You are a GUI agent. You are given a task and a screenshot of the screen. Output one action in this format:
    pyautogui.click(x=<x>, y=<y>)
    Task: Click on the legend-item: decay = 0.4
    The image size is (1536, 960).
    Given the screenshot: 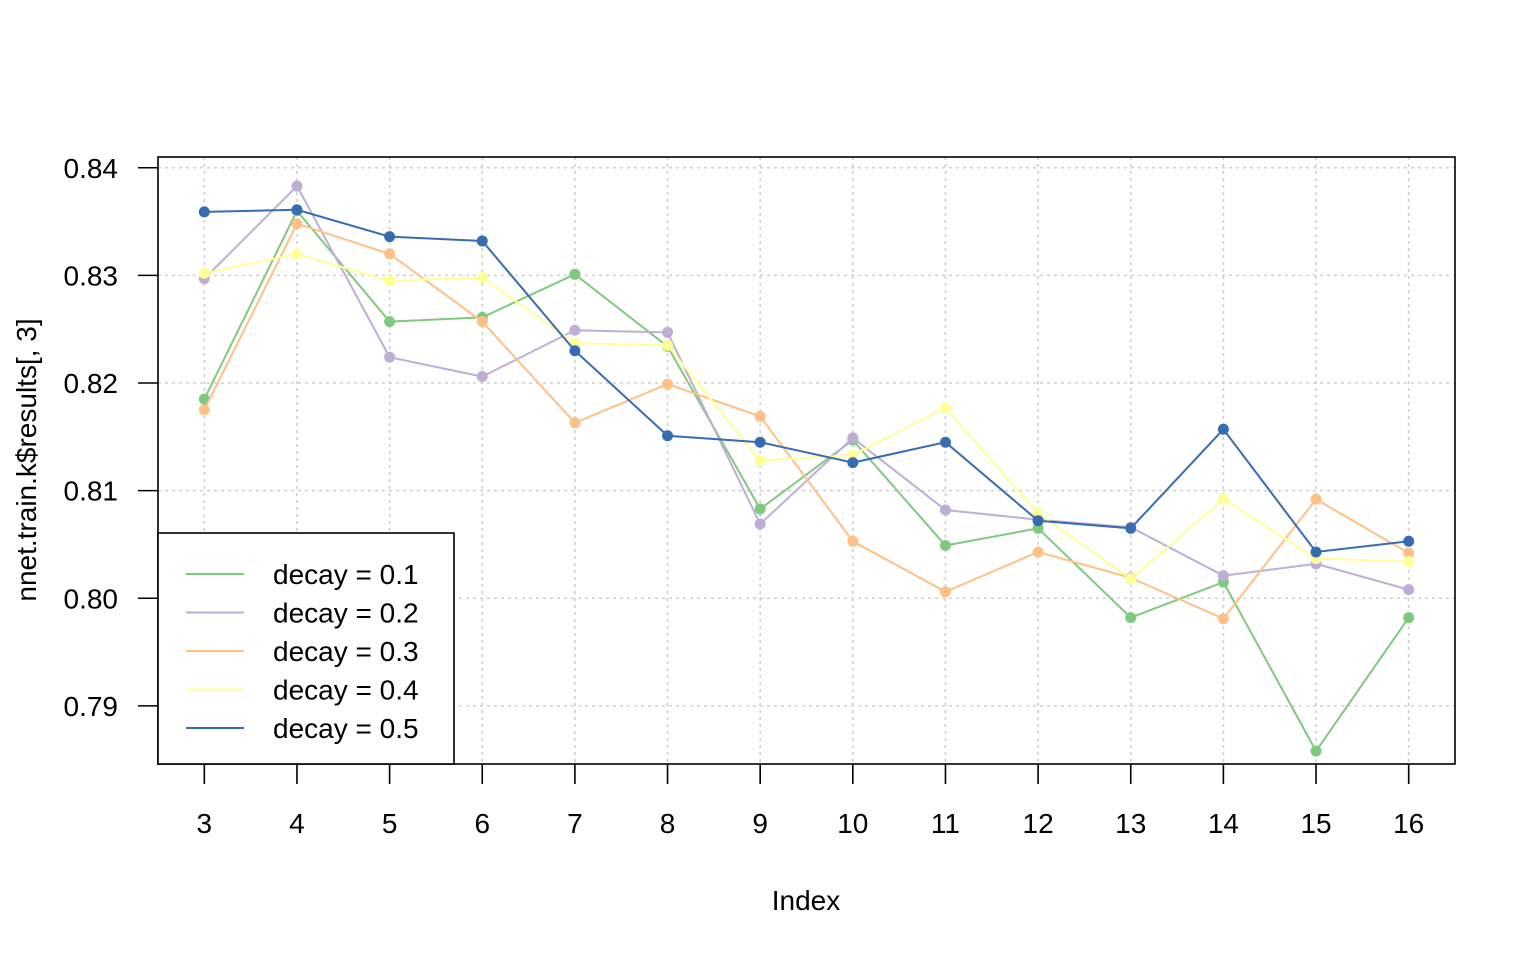 What is the action you would take?
    pyautogui.click(x=302, y=690)
    